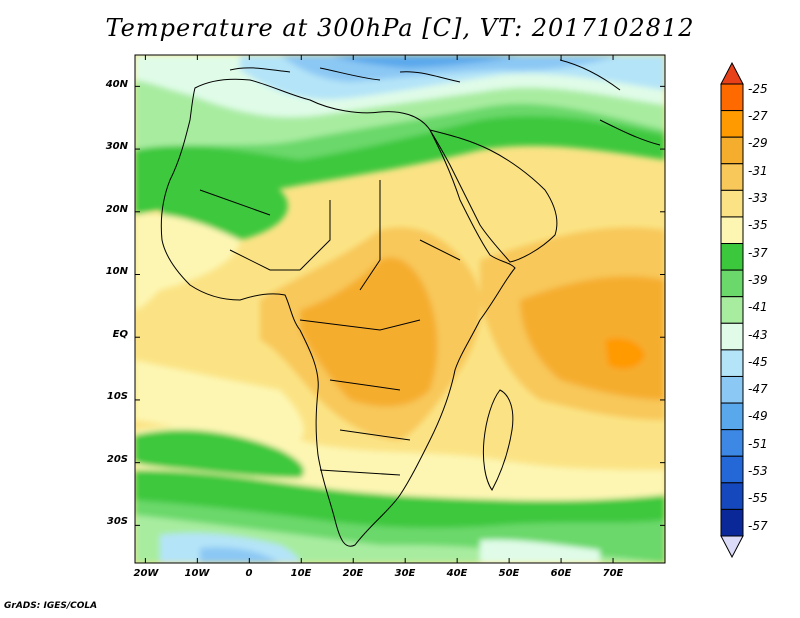 The image size is (800, 618). What do you see at coordinates (758, 143) in the screenshot?
I see `colorbar-label-29: -29` at bounding box center [758, 143].